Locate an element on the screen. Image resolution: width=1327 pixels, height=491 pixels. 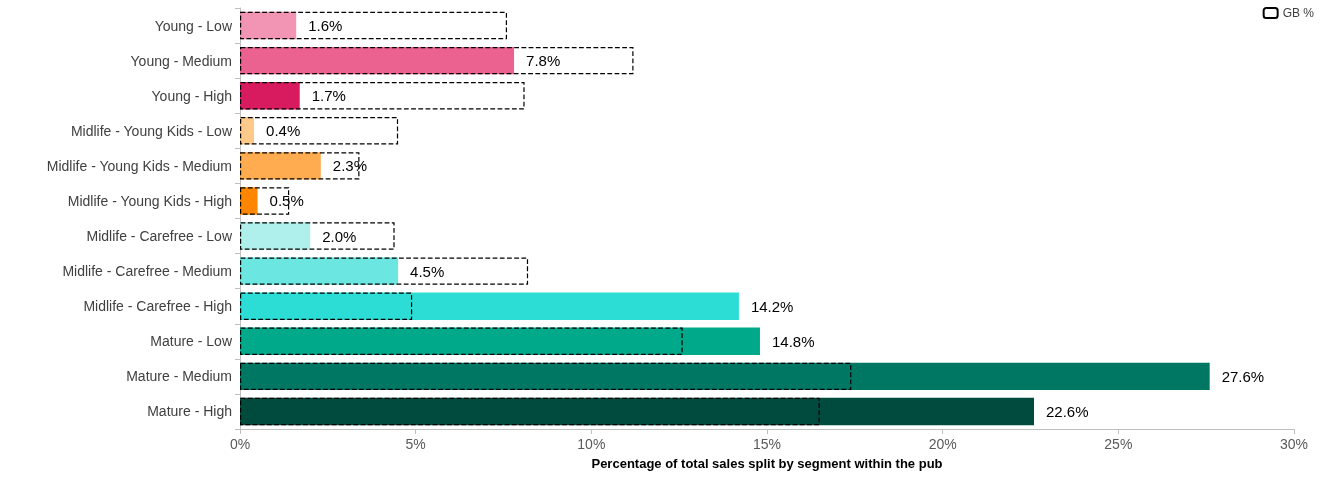
x-tick-label: 5% is located at coordinates (415, 444).